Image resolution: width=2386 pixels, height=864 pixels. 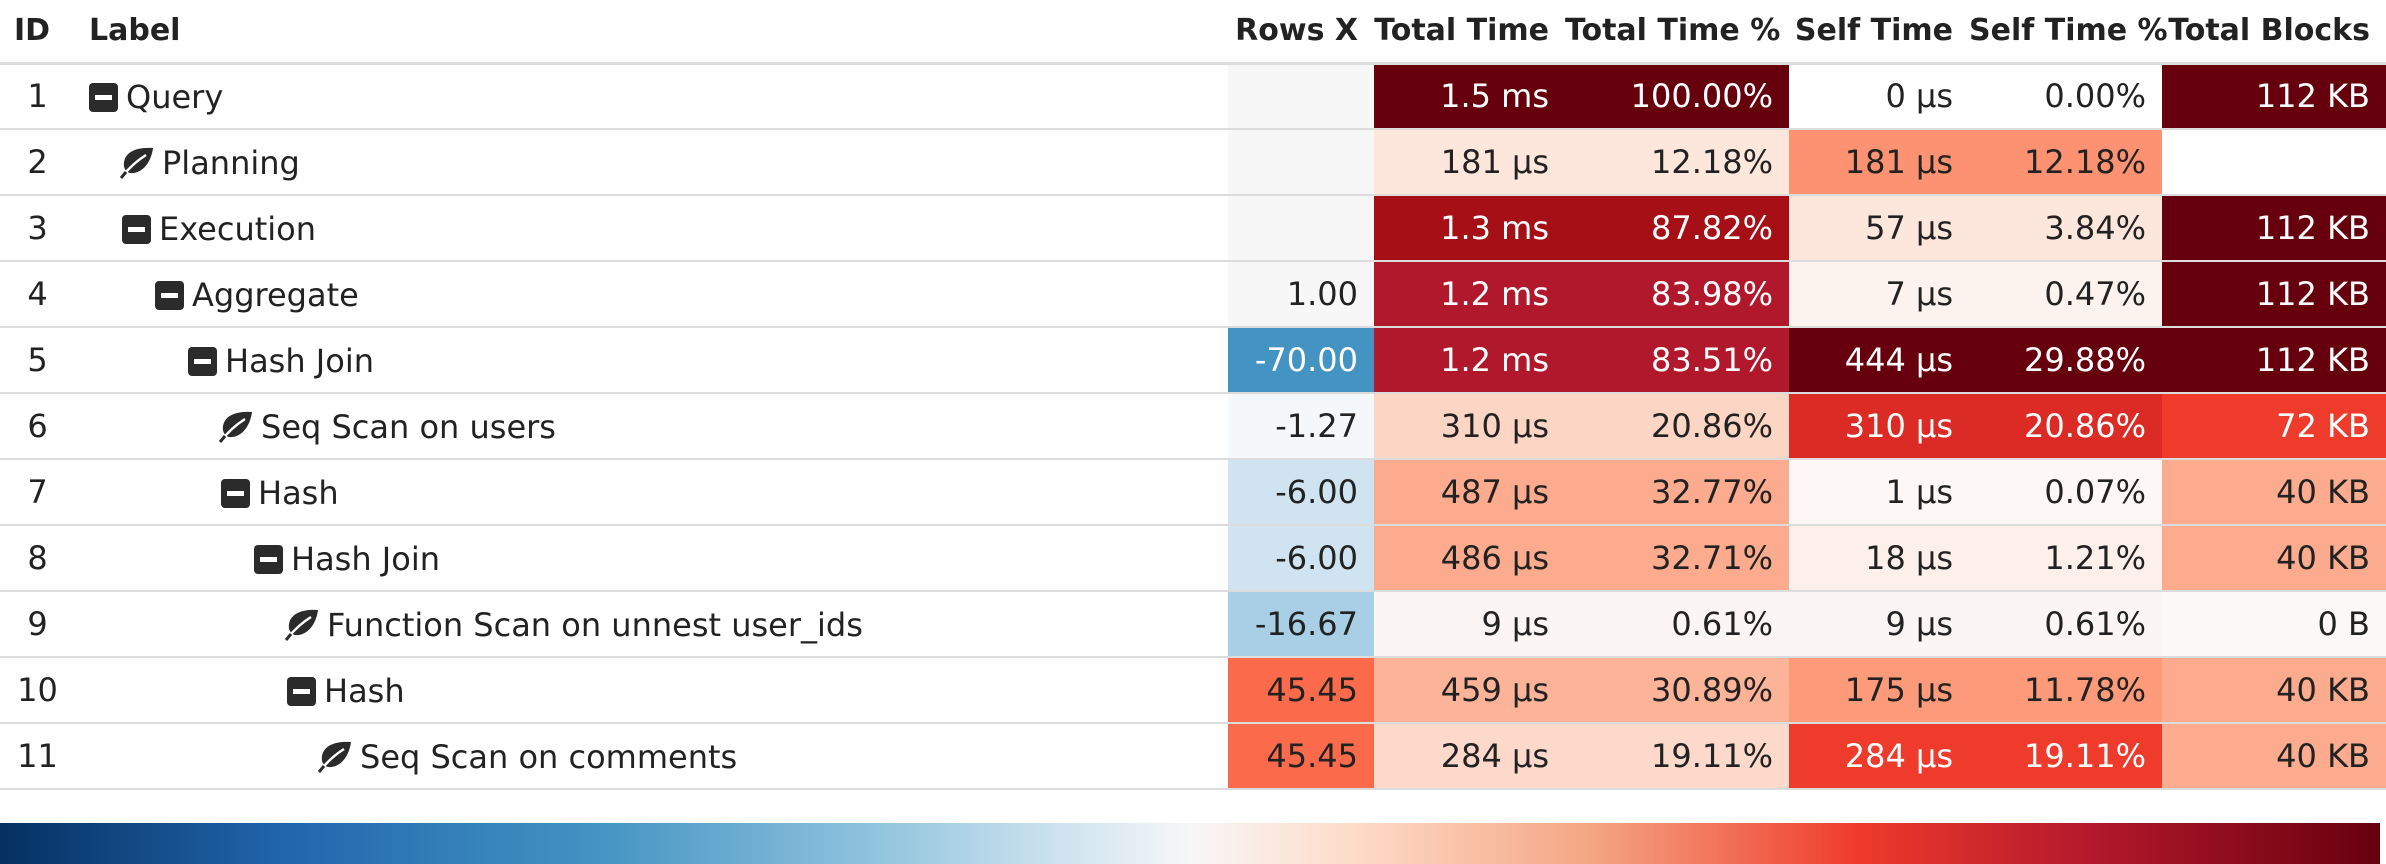 What do you see at coordinates (1677, 32) in the screenshot?
I see `column-header-total-time-pct: Total Time %` at bounding box center [1677, 32].